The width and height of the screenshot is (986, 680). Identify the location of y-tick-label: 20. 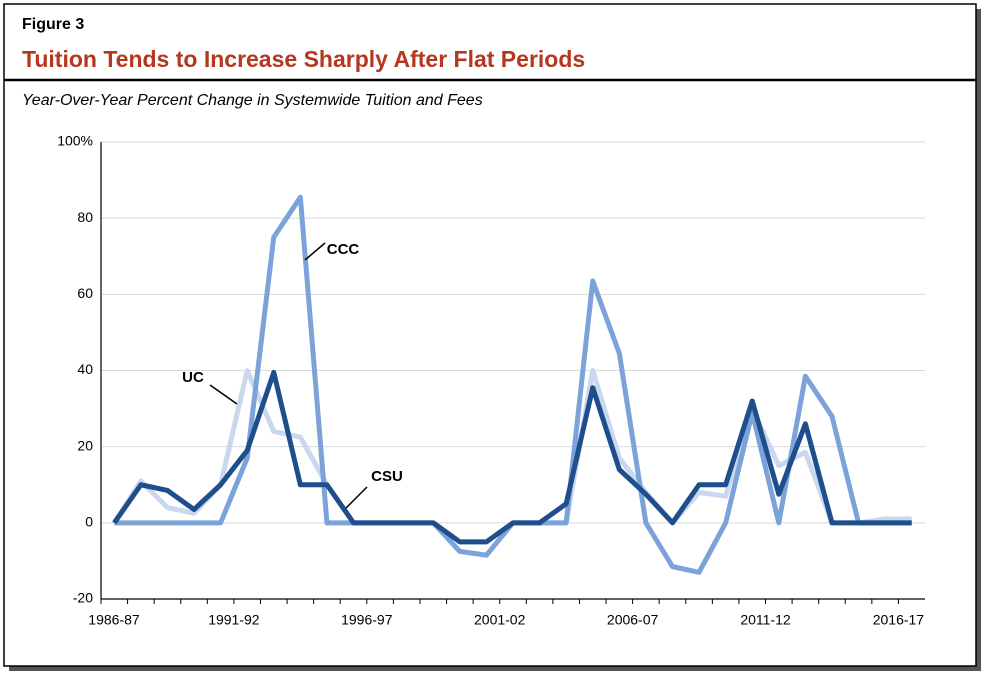
(85, 445).